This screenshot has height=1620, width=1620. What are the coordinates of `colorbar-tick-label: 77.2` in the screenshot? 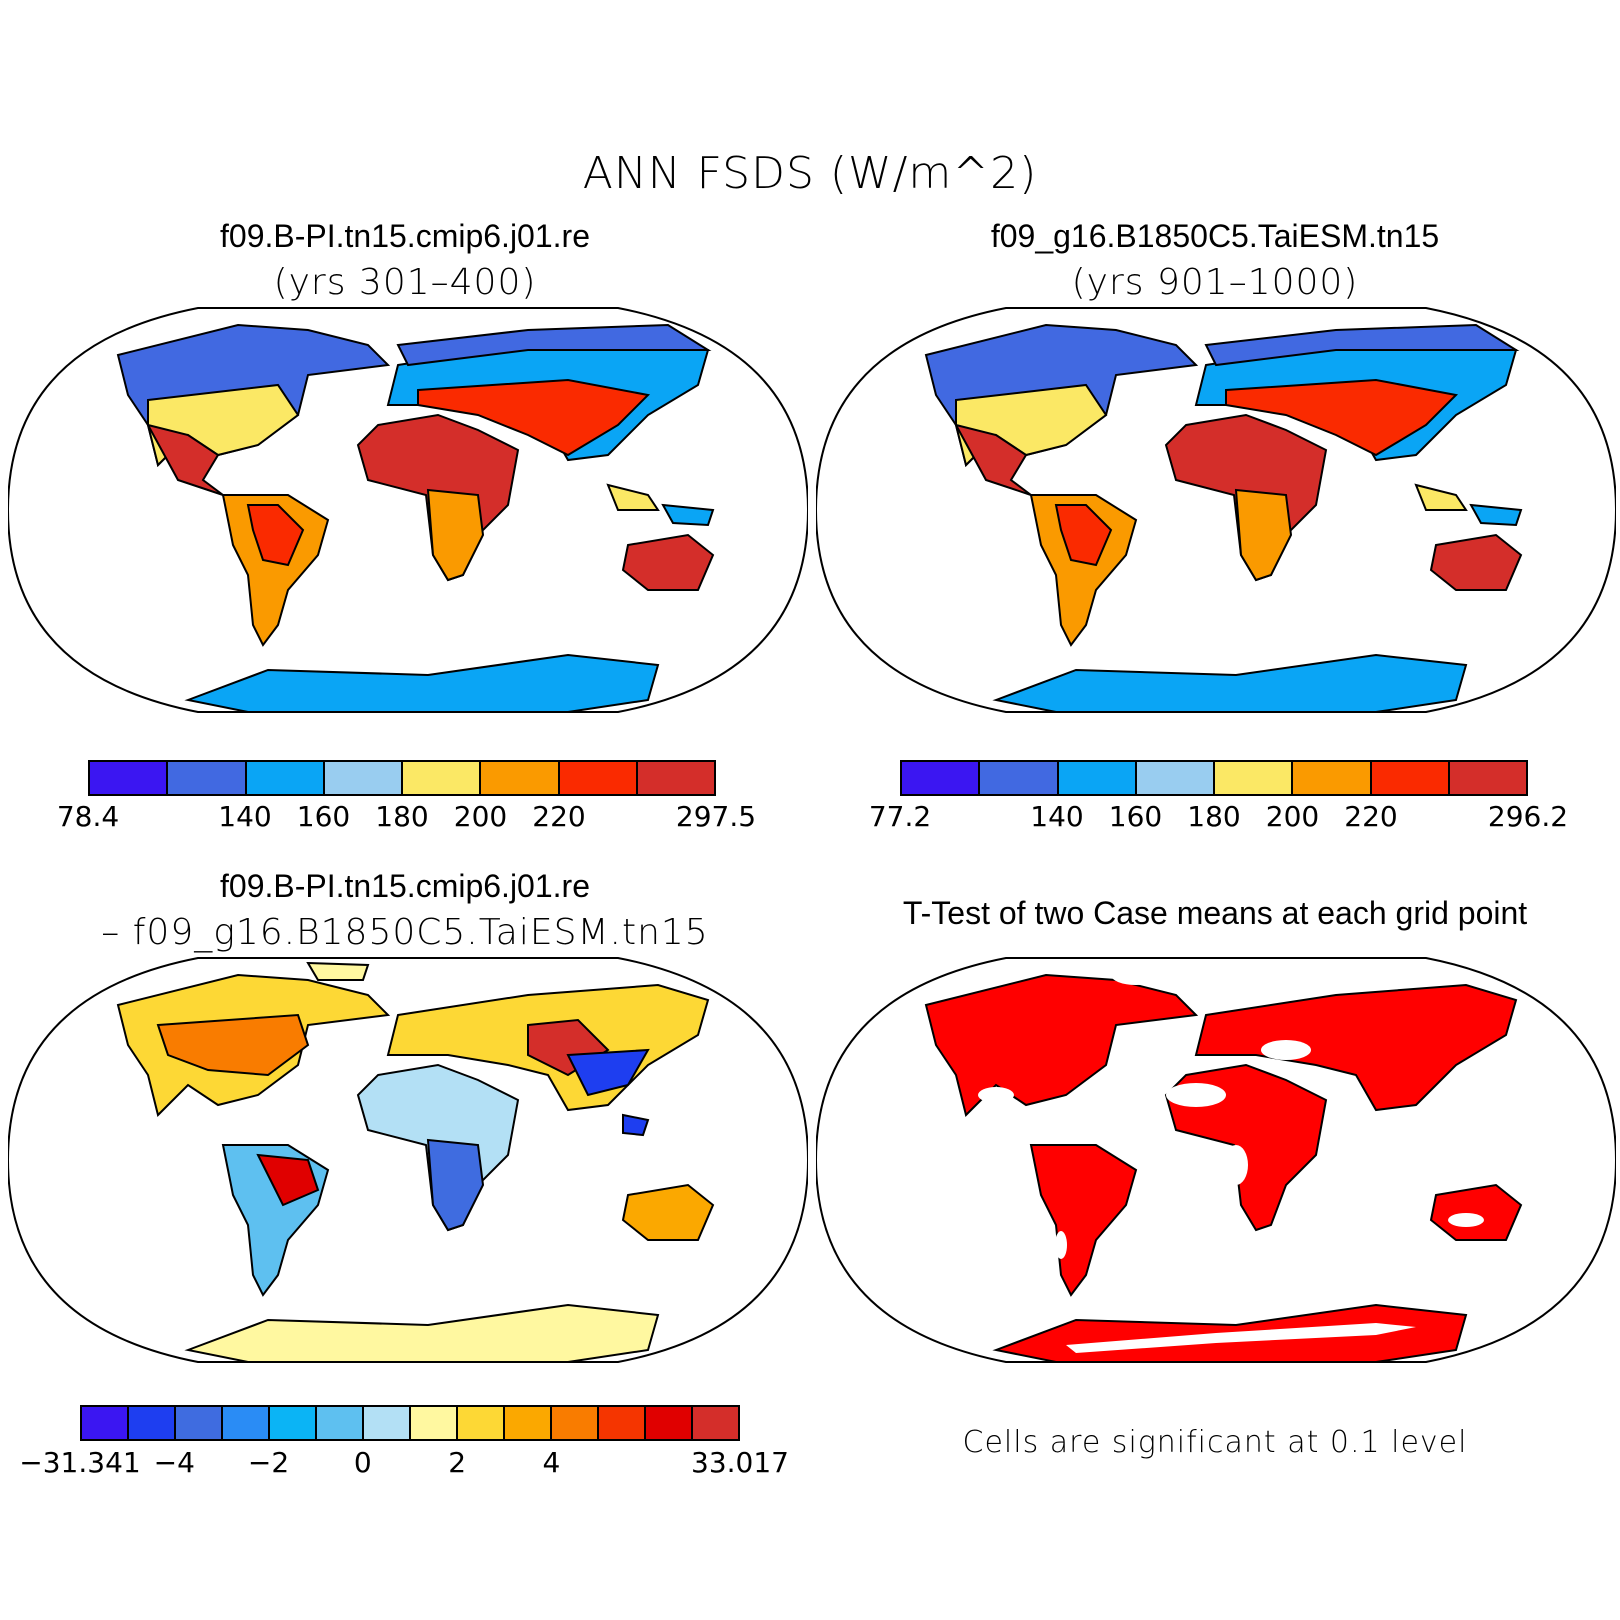 It's located at (900, 816).